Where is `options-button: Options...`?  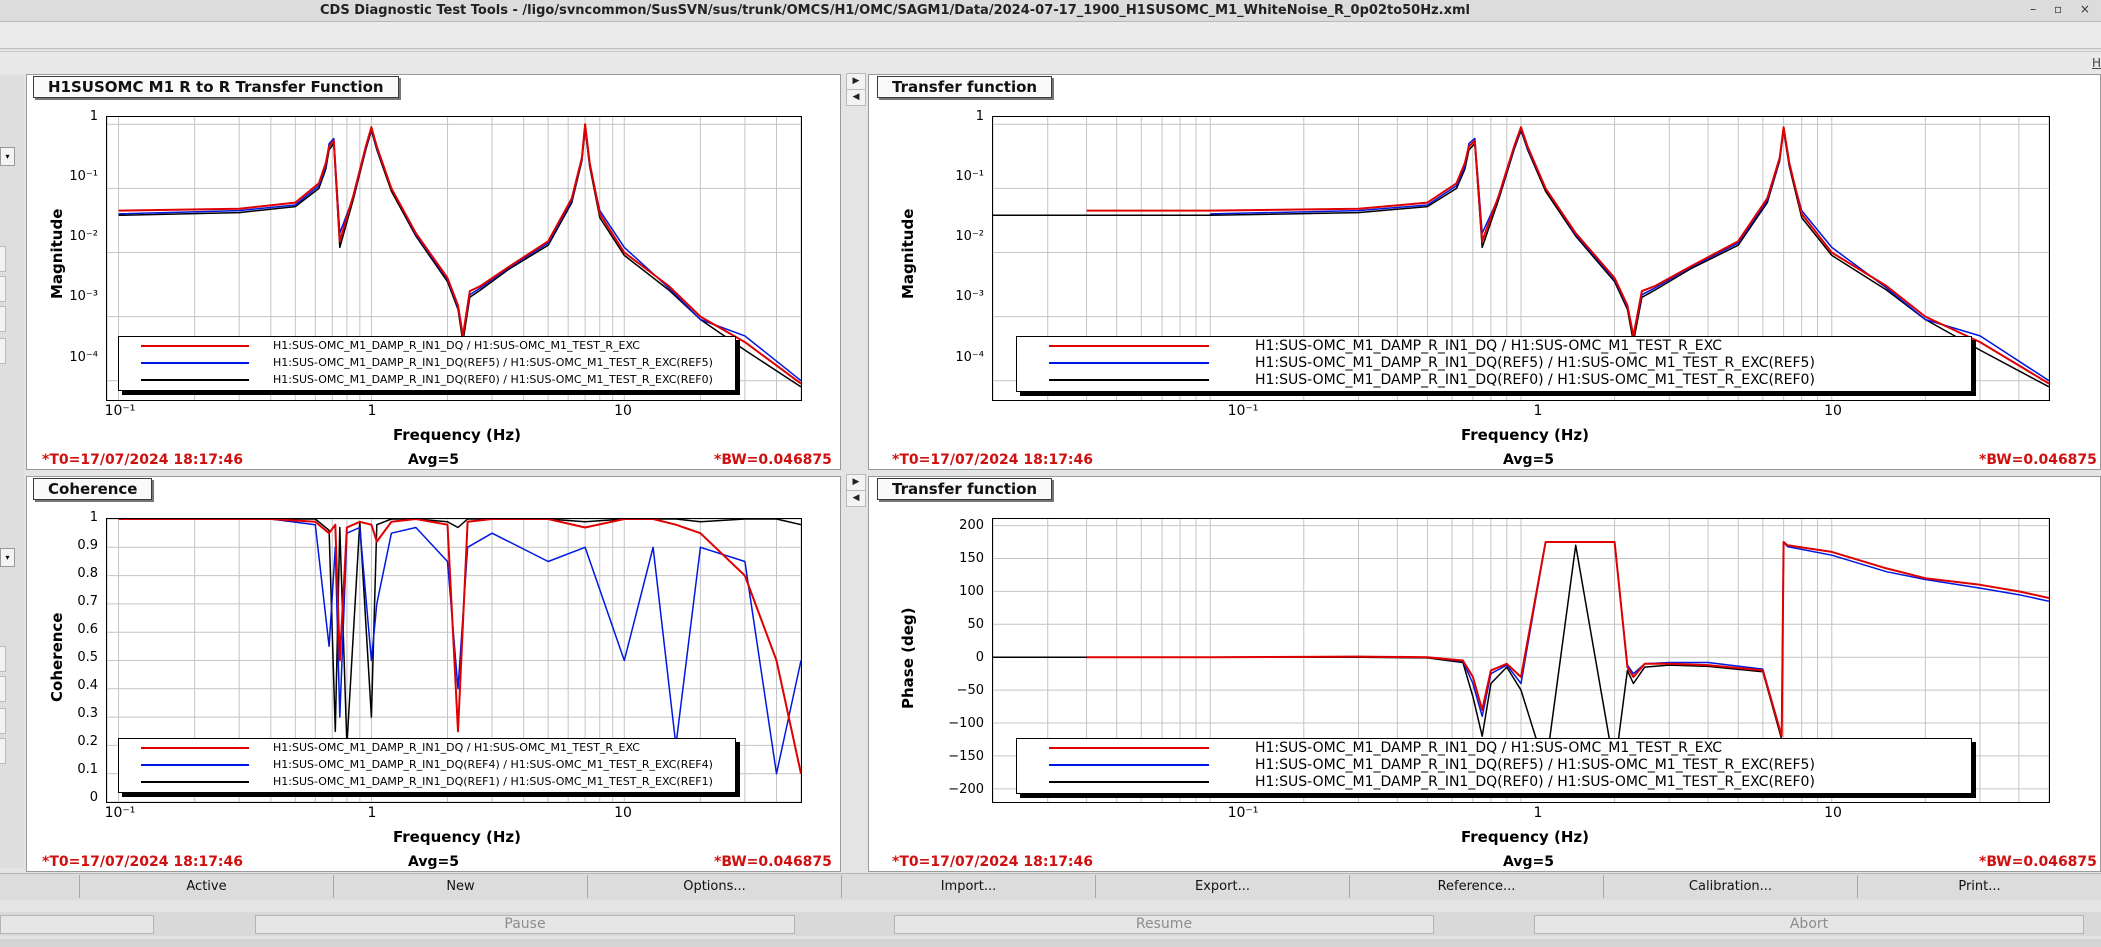
options-button: Options... is located at coordinates (714, 886).